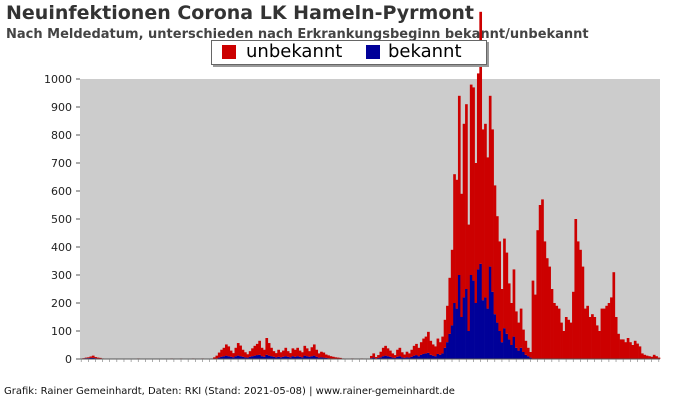  I want to click on y-tick-label: 500, so click(61, 219).